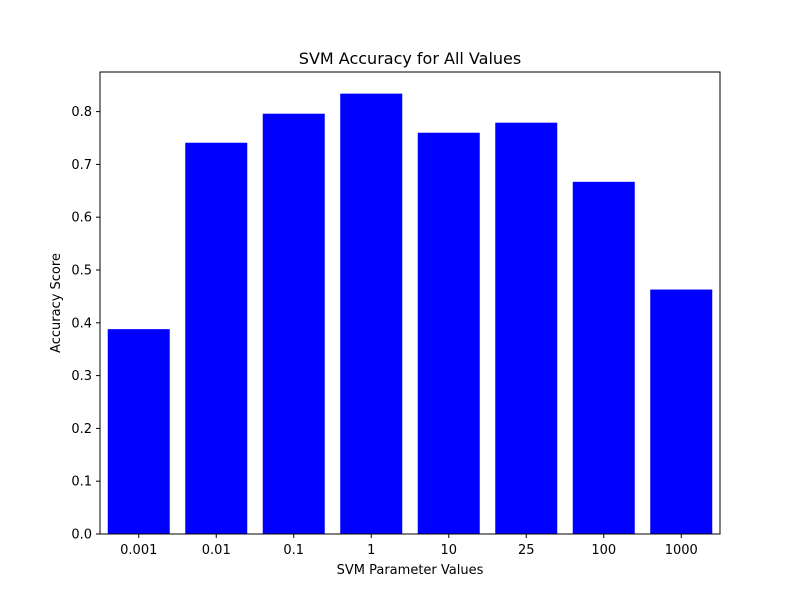 This screenshot has height=600, width=800. Describe the element at coordinates (81, 323) in the screenshot. I see `y-tick-label: 0.4` at that location.